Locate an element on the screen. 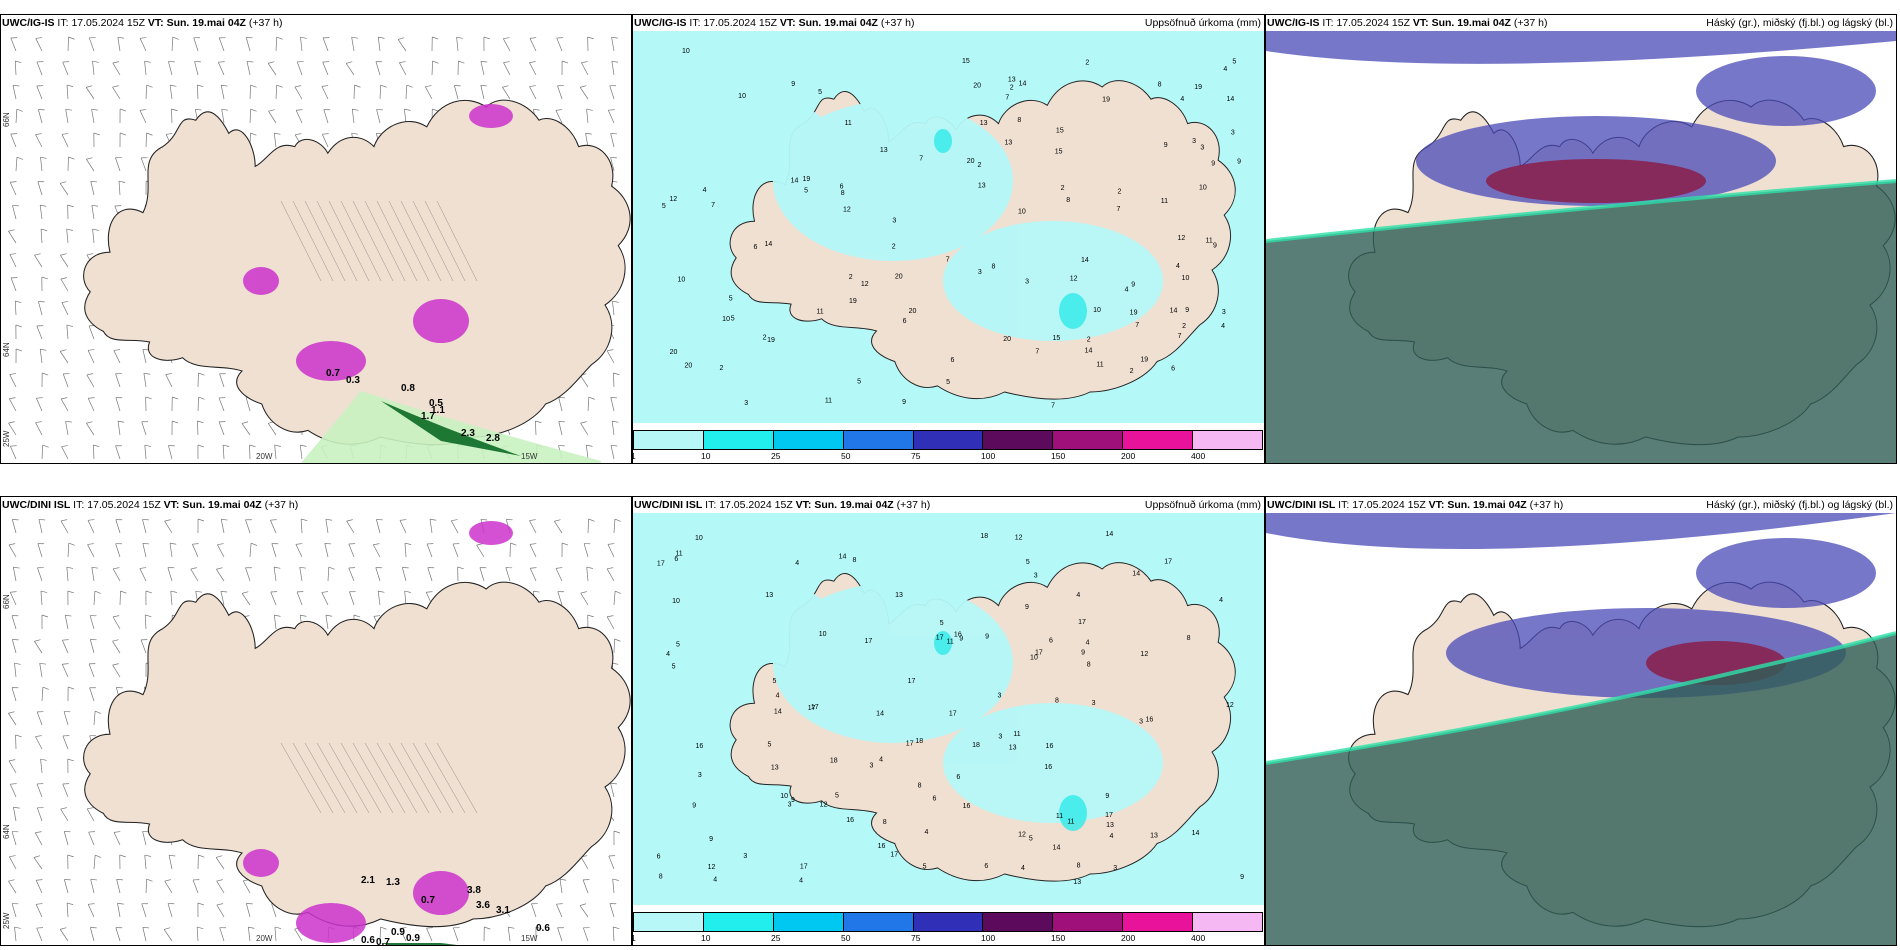 The height and width of the screenshot is (950, 1900). map-value-label: 3.1 is located at coordinates (503, 910).